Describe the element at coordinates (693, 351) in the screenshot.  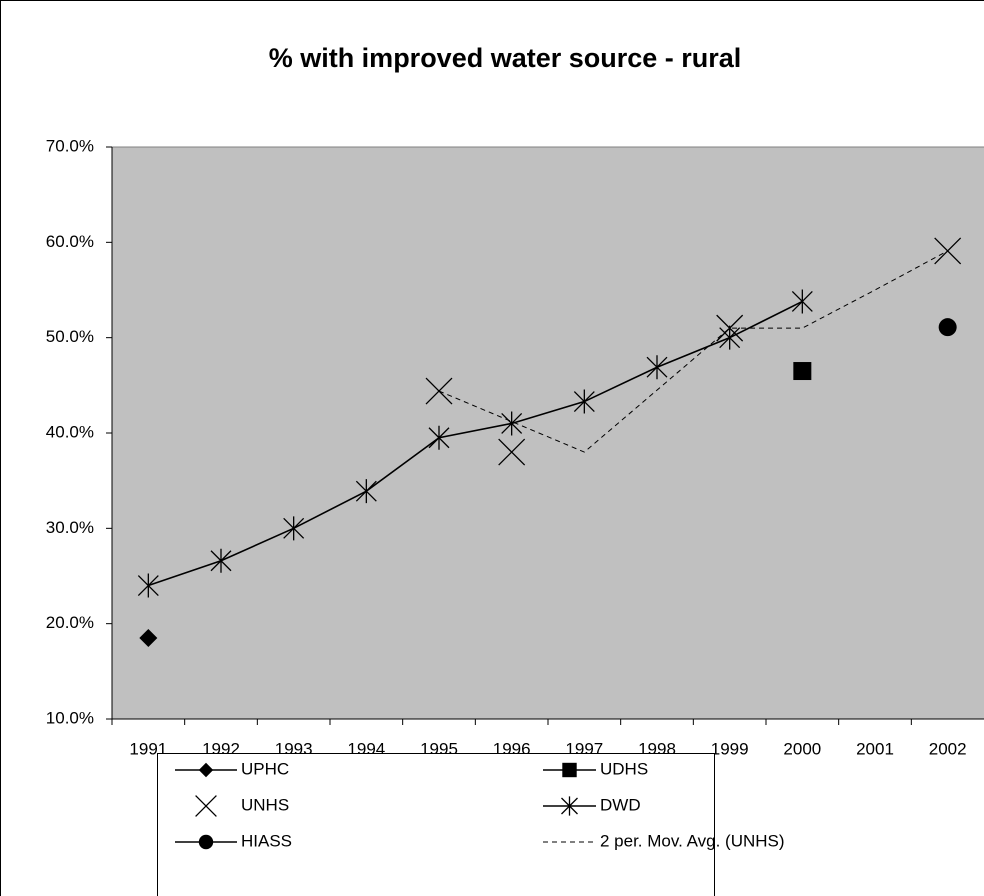
I see `series-line` at that location.